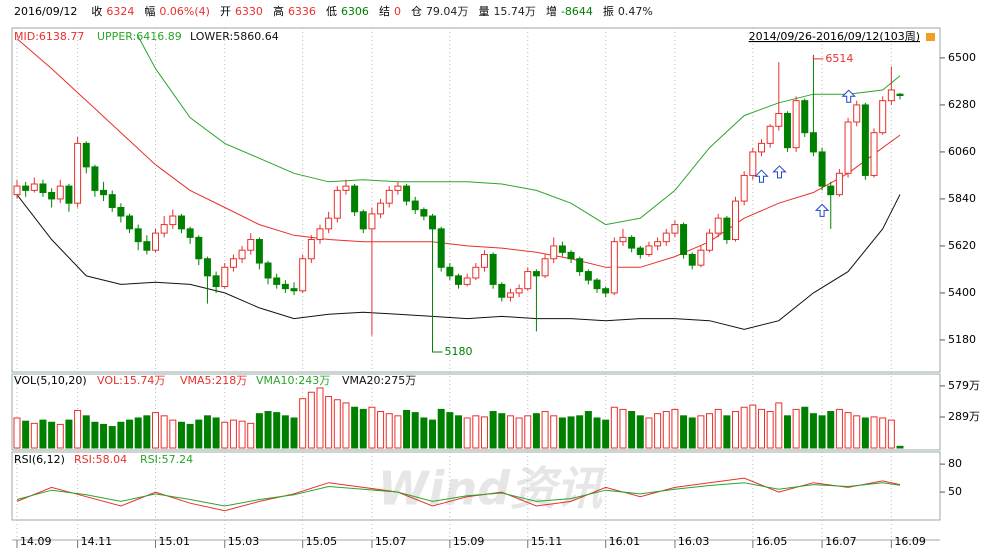 Image resolution: width=1007 pixels, height=549 pixels. Describe the element at coordinates (608, 11) in the screenshot. I see `header-label: 振` at that location.